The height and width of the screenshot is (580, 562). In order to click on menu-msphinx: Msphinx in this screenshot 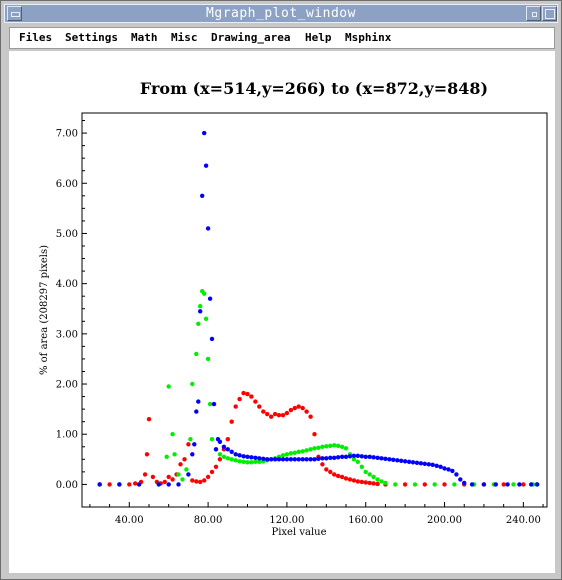, I will do `click(368, 37)`.